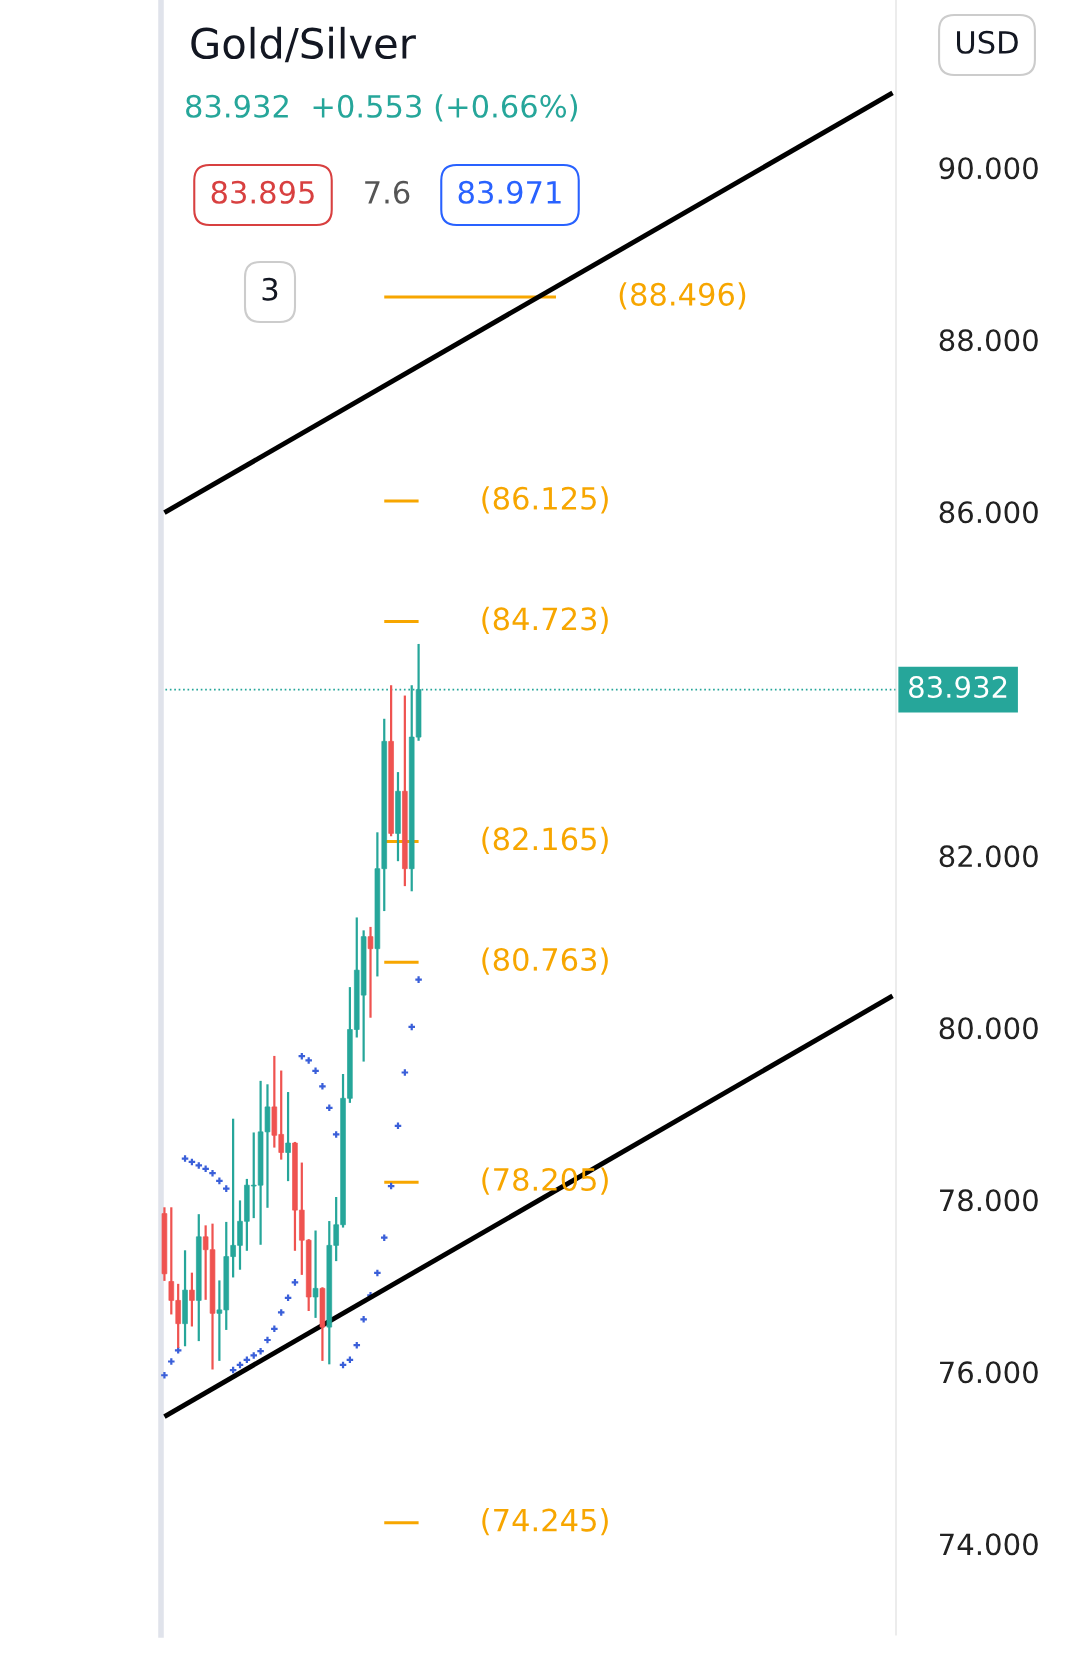 The image size is (1080, 1653). Describe the element at coordinates (303, 44) in the screenshot. I see `text: Gold/Silver` at that location.